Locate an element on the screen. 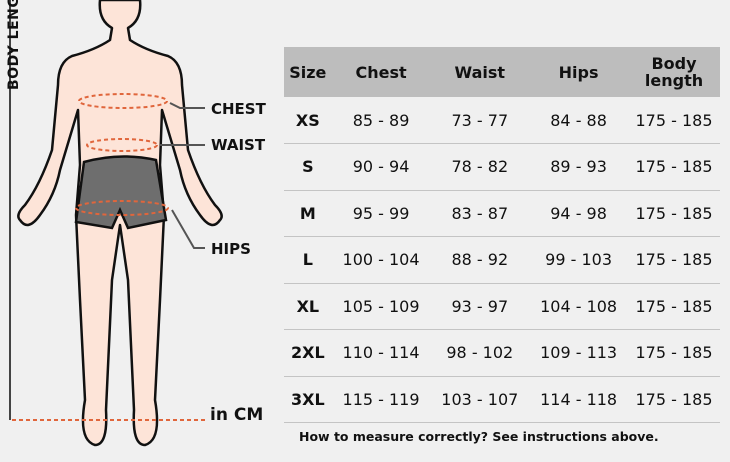 The image size is (730, 462). table-row: M 95 - 99 83 - 87 94 - 98 175 - 185 is located at coordinates (502, 213).